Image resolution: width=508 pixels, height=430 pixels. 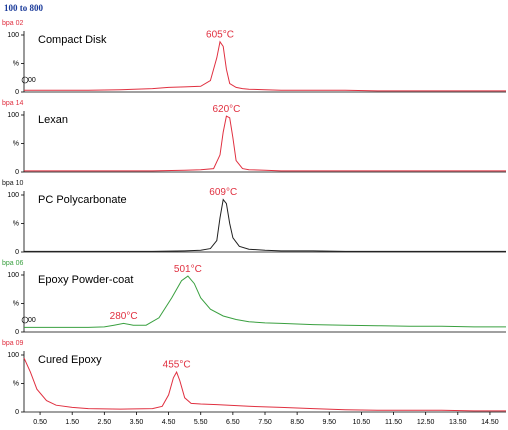 I want to click on x-tick-label: 9.50, so click(x=329, y=422).